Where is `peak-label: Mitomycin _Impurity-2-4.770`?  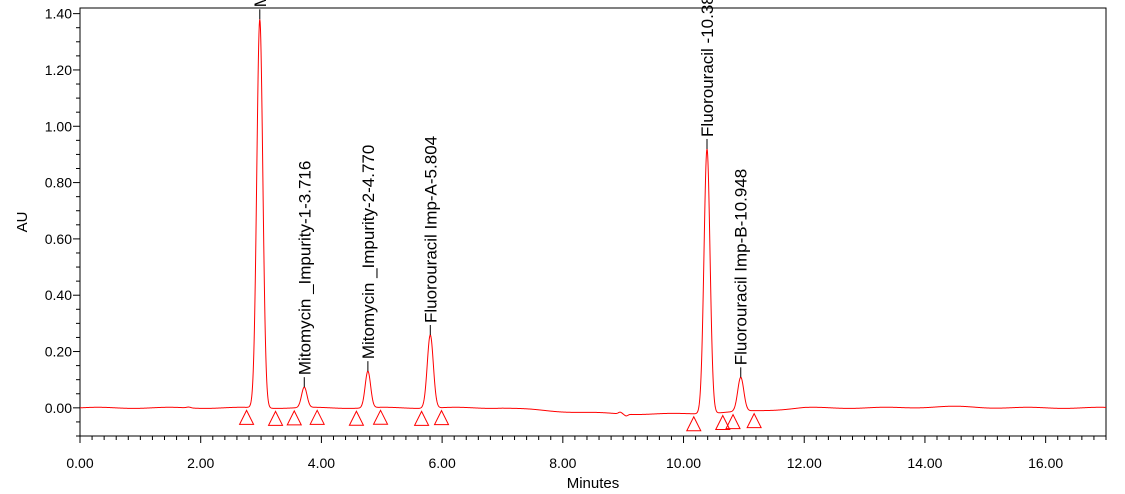
peak-label: Mitomycin _Impurity-2-4.770 is located at coordinates (368, 252).